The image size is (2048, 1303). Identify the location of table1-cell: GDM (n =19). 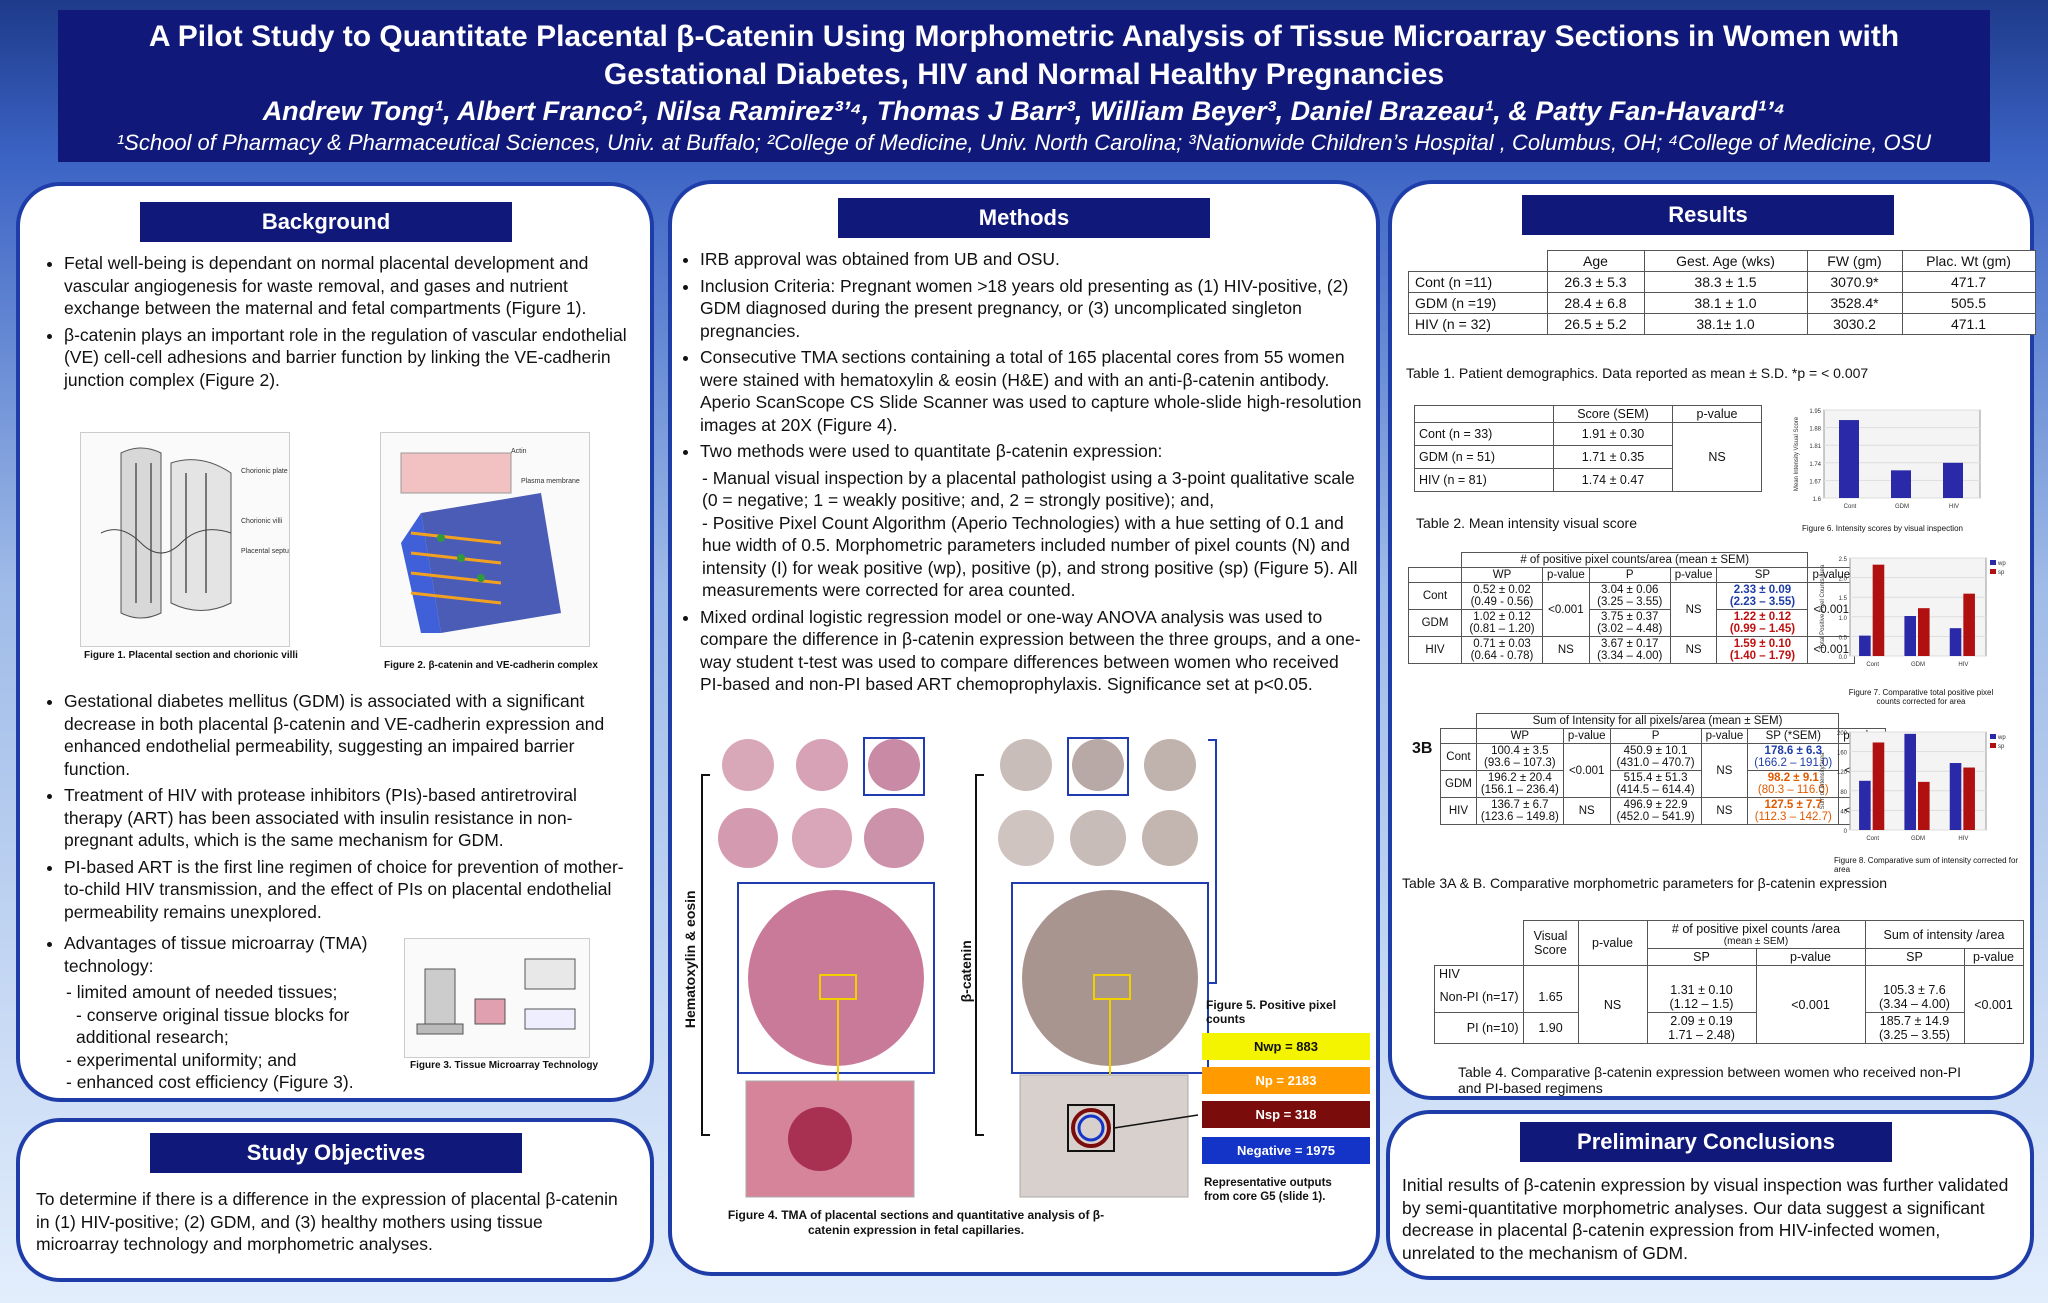
(1478, 303).